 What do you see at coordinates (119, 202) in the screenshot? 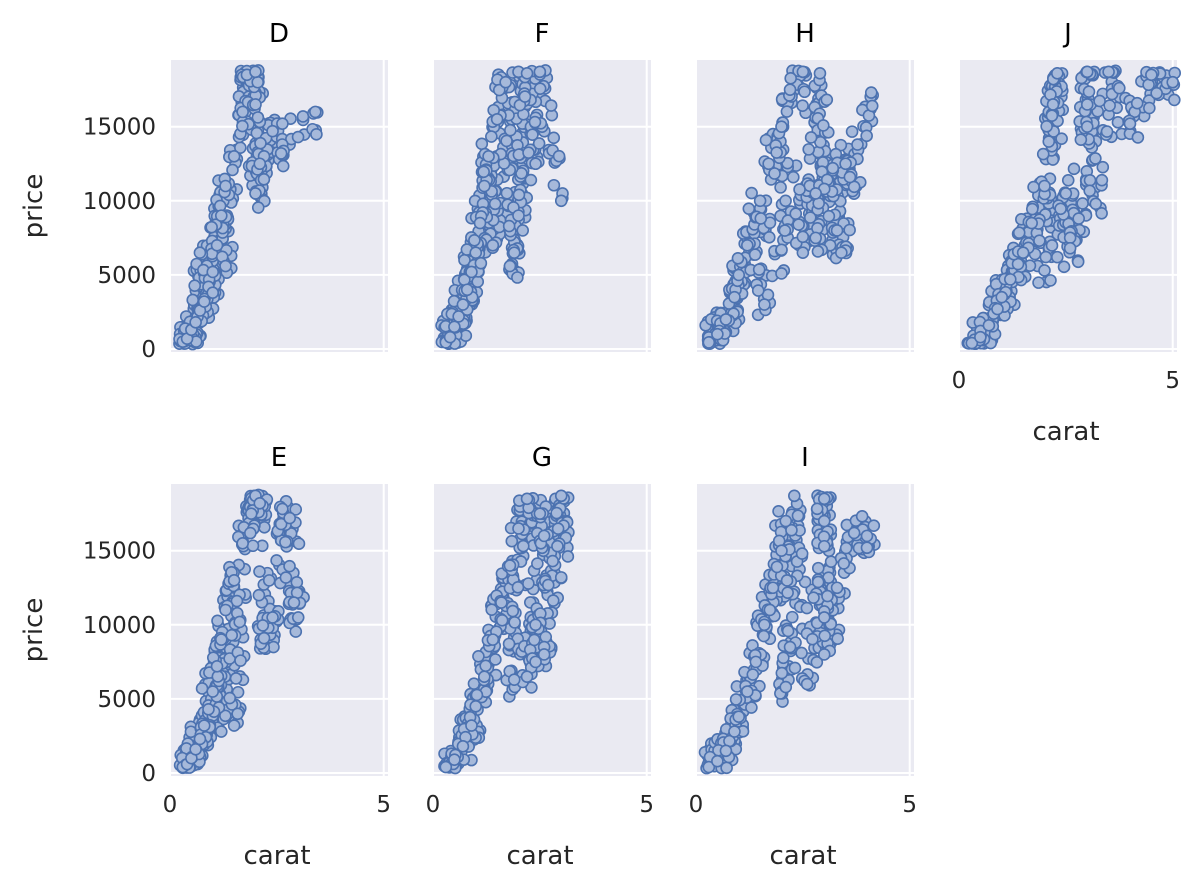
I see `y-tick-label: 10000` at bounding box center [119, 202].